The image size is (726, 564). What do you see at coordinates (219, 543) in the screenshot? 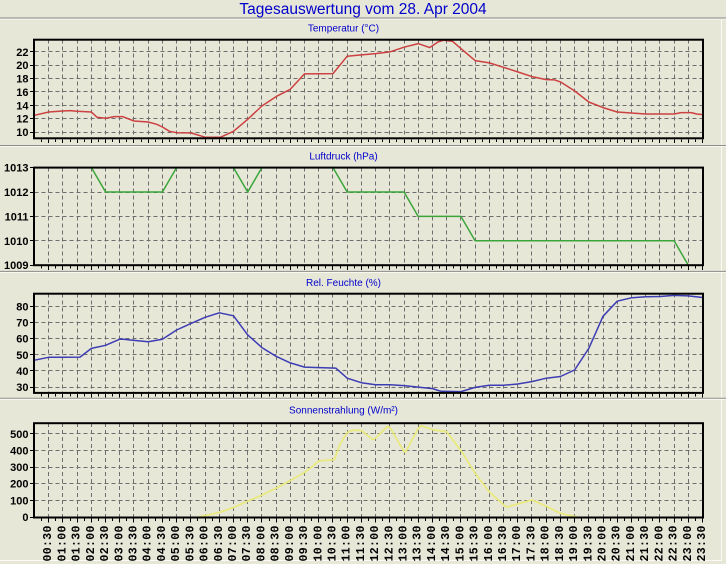
I see `svg-text: 06:30` at bounding box center [219, 543].